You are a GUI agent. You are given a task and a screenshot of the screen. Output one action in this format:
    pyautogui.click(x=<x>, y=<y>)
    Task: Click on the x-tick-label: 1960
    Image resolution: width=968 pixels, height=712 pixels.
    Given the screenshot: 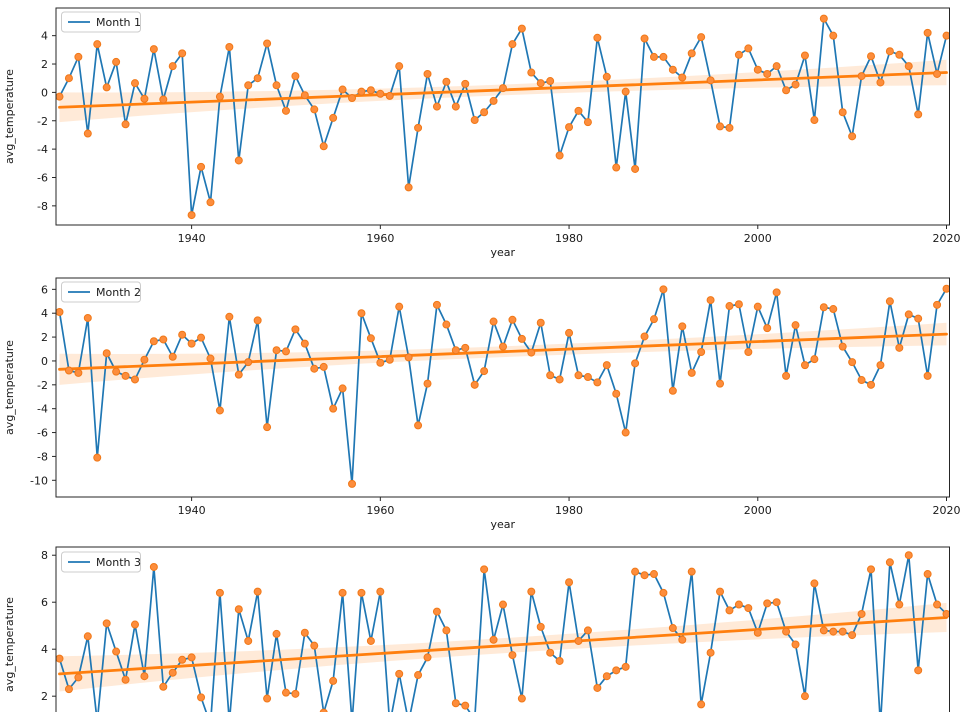 What is the action you would take?
    pyautogui.click(x=380, y=510)
    